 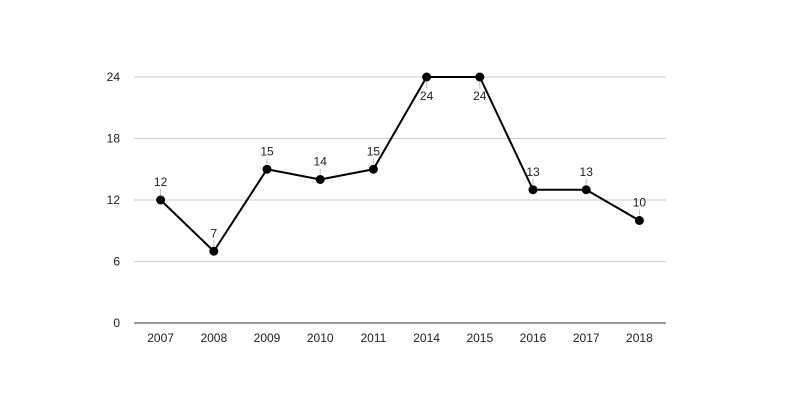 I want to click on x-tick-label: 2017, so click(x=586, y=338).